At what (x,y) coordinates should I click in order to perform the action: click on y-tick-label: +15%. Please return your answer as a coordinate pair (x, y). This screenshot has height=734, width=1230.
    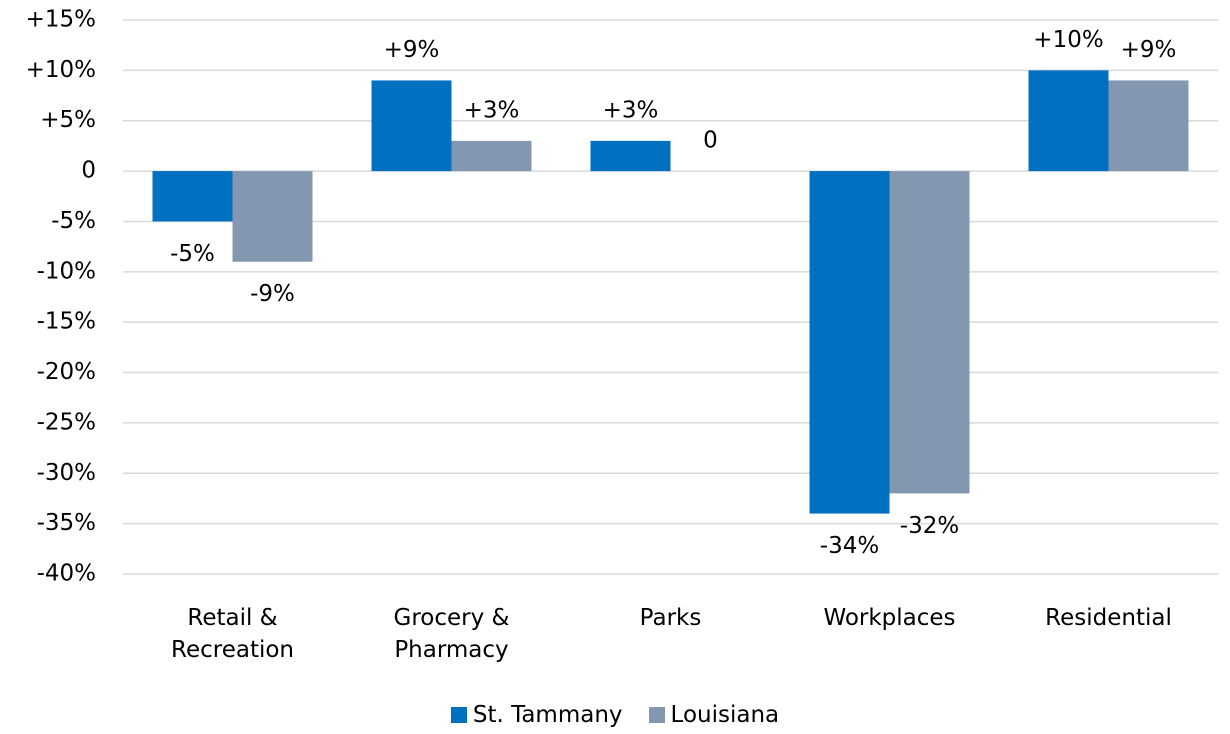
    Looking at the image, I should click on (61, 20).